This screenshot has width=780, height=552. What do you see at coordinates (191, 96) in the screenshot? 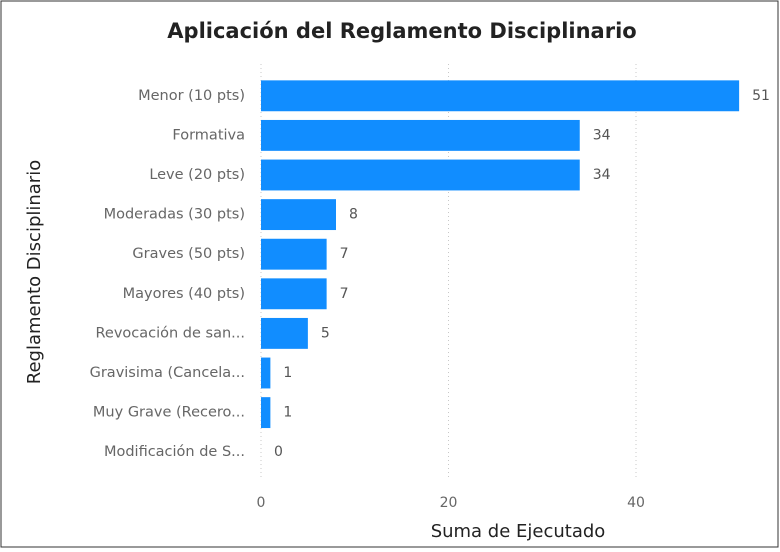
I see `y-tick-label: Menor (10 pts)` at bounding box center [191, 96].